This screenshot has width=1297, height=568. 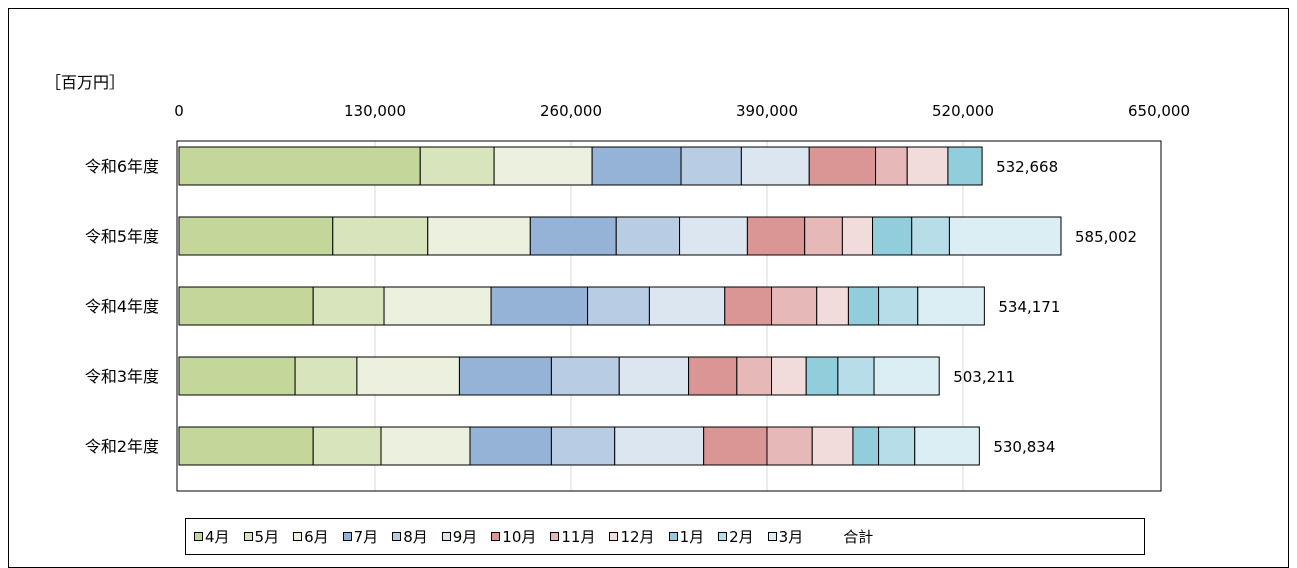 What do you see at coordinates (963, 111) in the screenshot?
I see `x-tick-label: 520,000` at bounding box center [963, 111].